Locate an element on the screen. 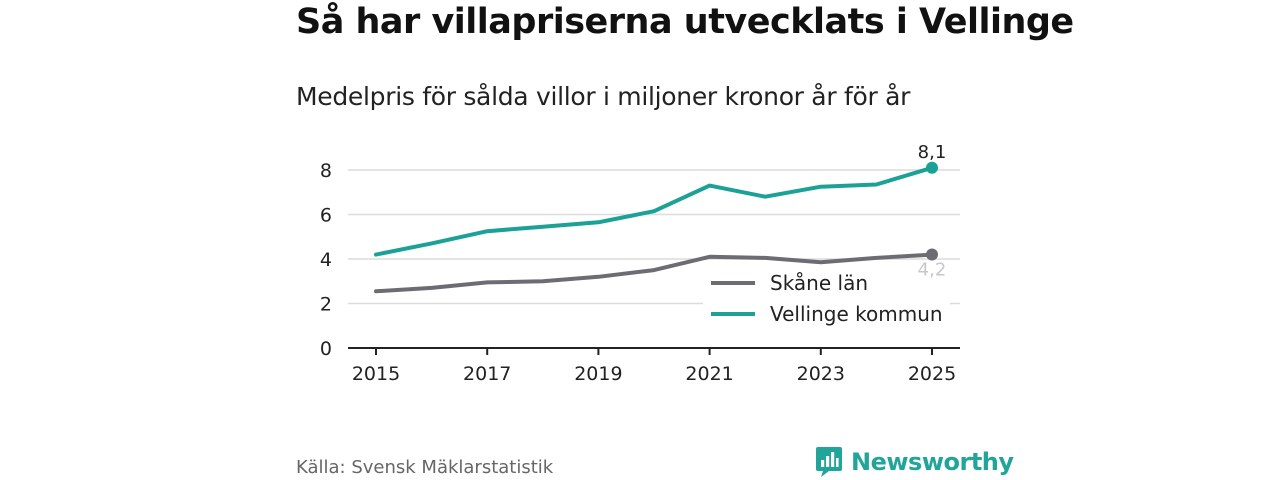 The height and width of the screenshot is (480, 1280). series-line-vellinge-kommun is located at coordinates (654, 211).